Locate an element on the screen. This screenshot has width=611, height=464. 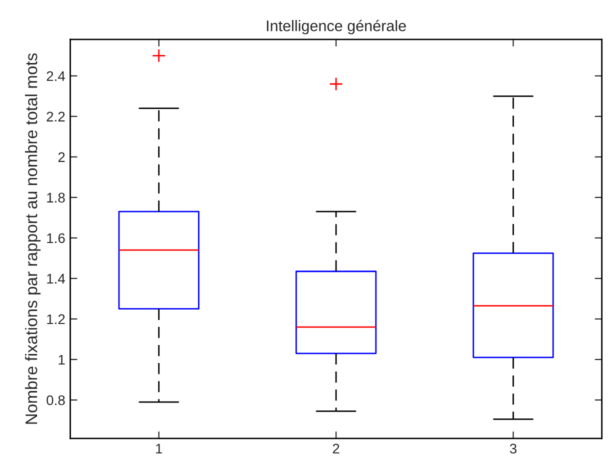
chart-title: Intelligence générale is located at coordinates (336, 27).